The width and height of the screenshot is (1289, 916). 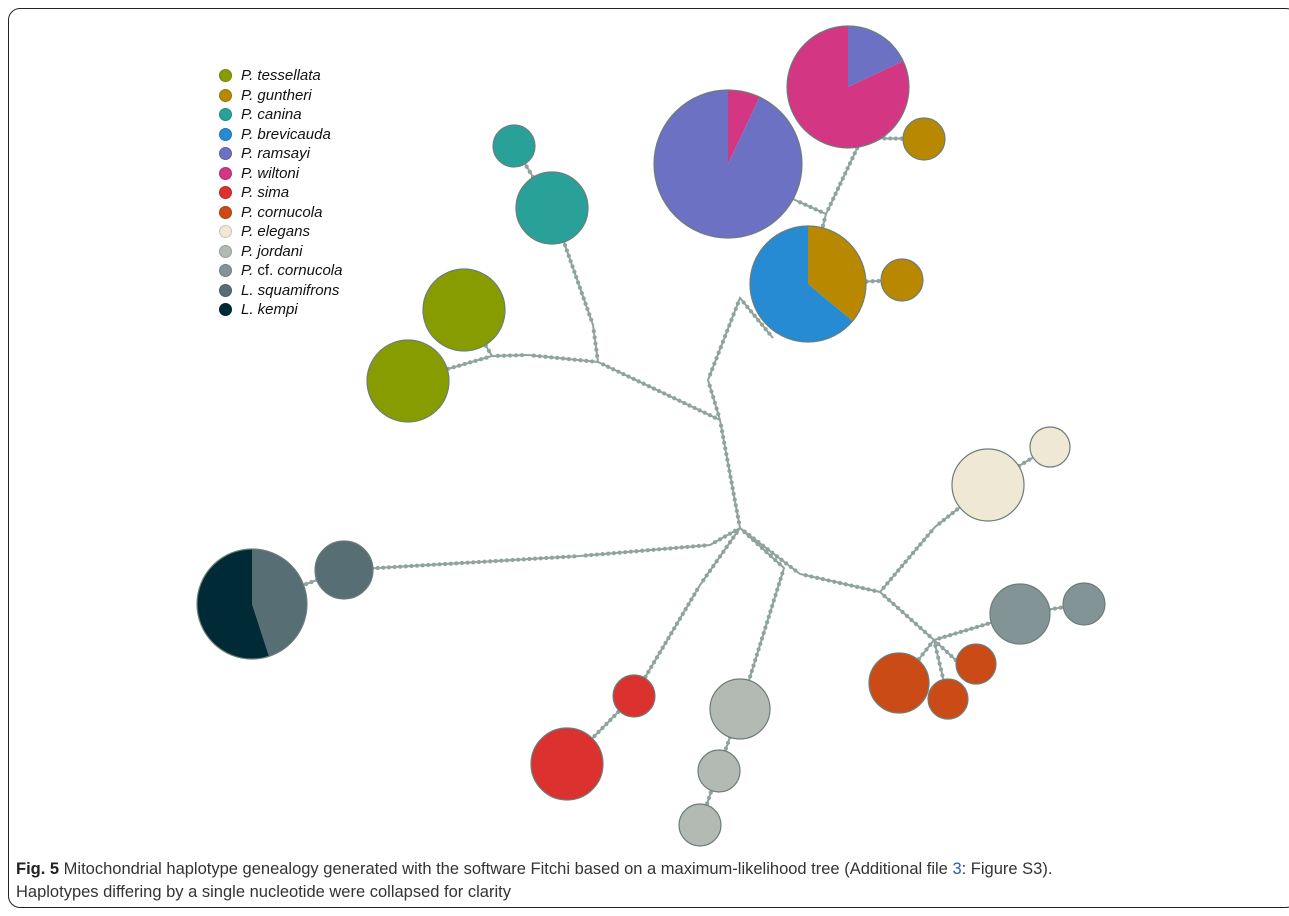 What do you see at coordinates (1007, 869) in the screenshot?
I see `caption-text-end: : Figure S3).` at bounding box center [1007, 869].